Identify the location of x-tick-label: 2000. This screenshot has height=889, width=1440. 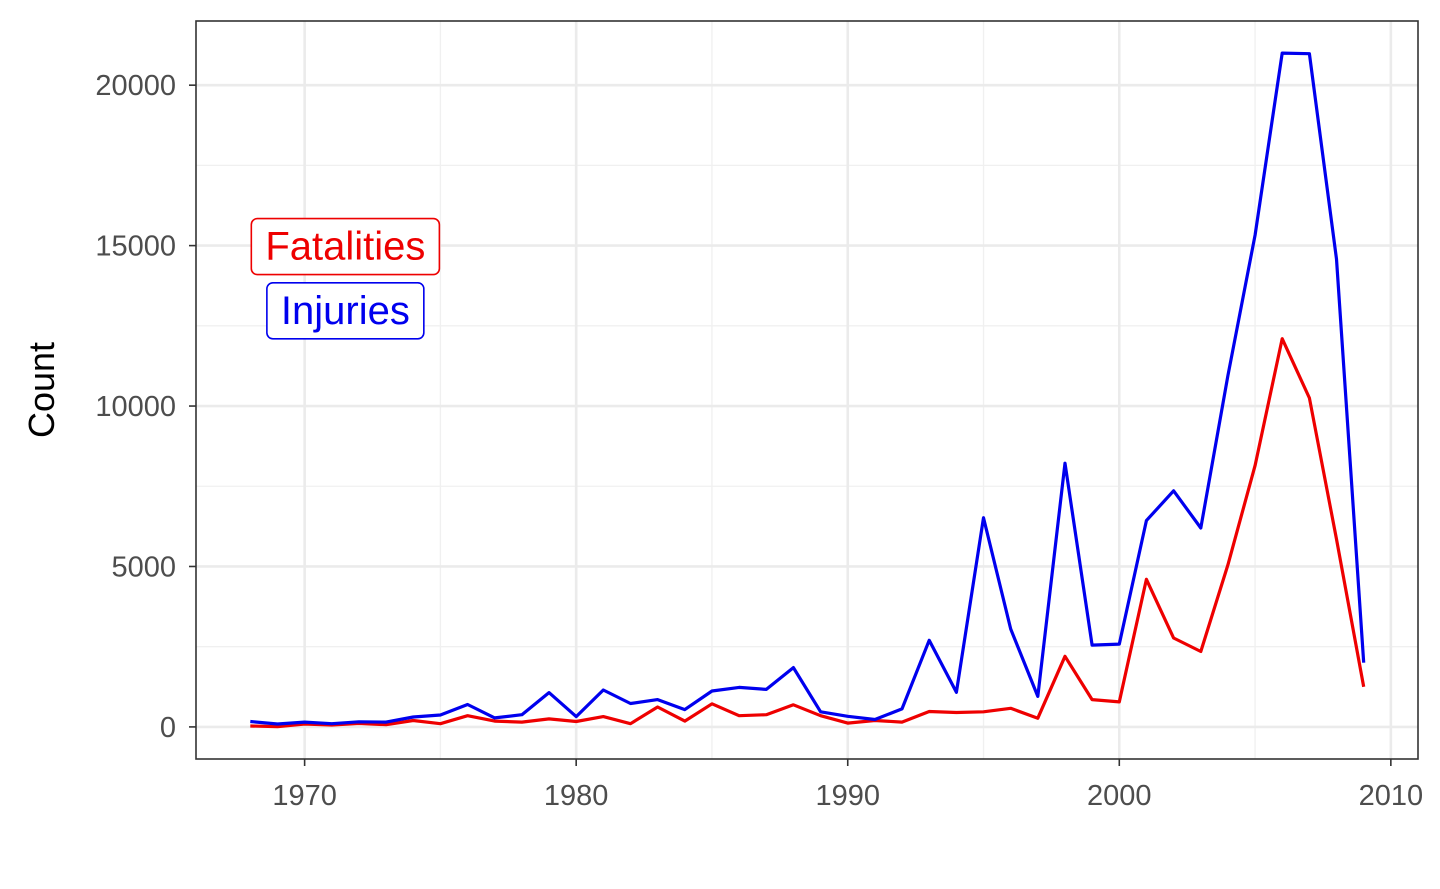
(1119, 796).